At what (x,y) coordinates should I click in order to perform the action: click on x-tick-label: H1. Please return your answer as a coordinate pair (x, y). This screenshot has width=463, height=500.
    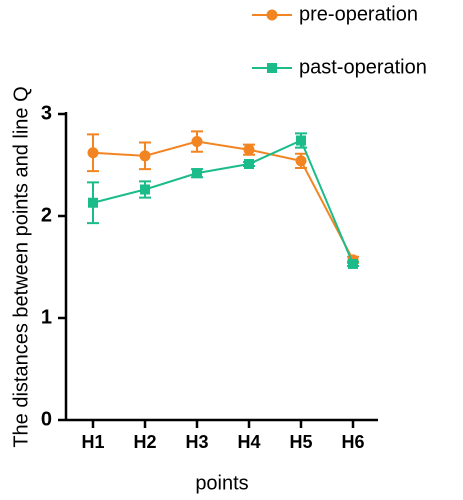
    Looking at the image, I should click on (92, 442).